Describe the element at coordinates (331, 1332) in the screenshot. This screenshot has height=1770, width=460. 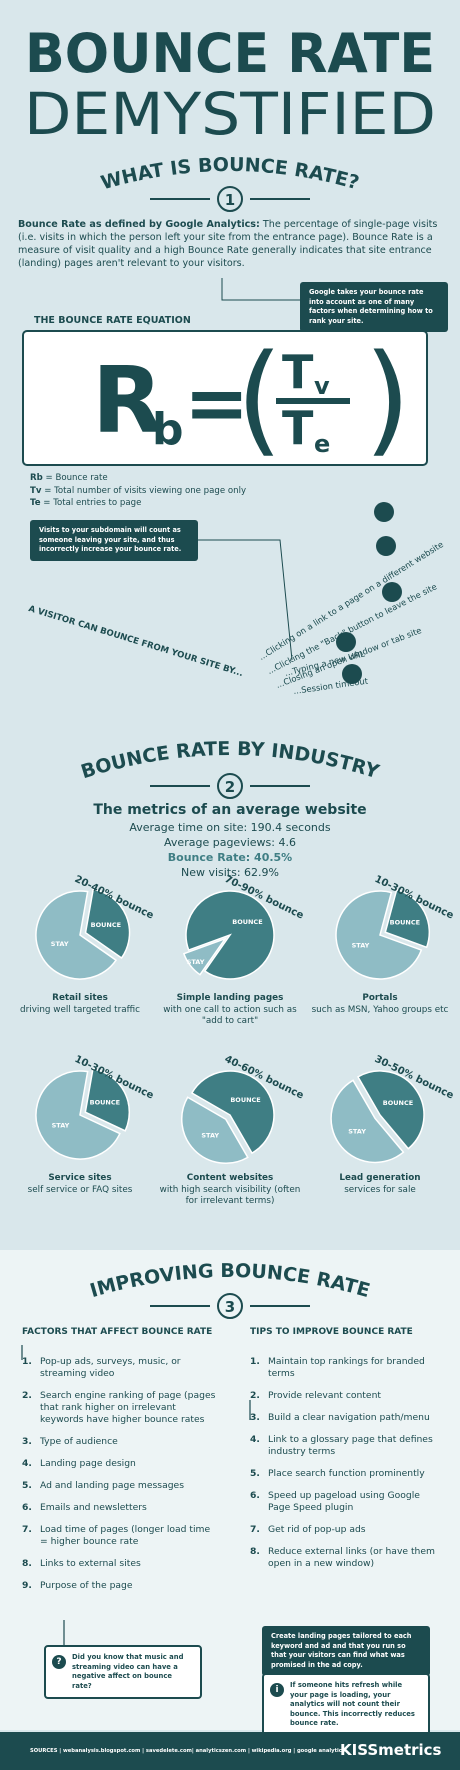
I see `tips-heading: TIPS TO IMPROVE BOUNCE RATE` at that location.